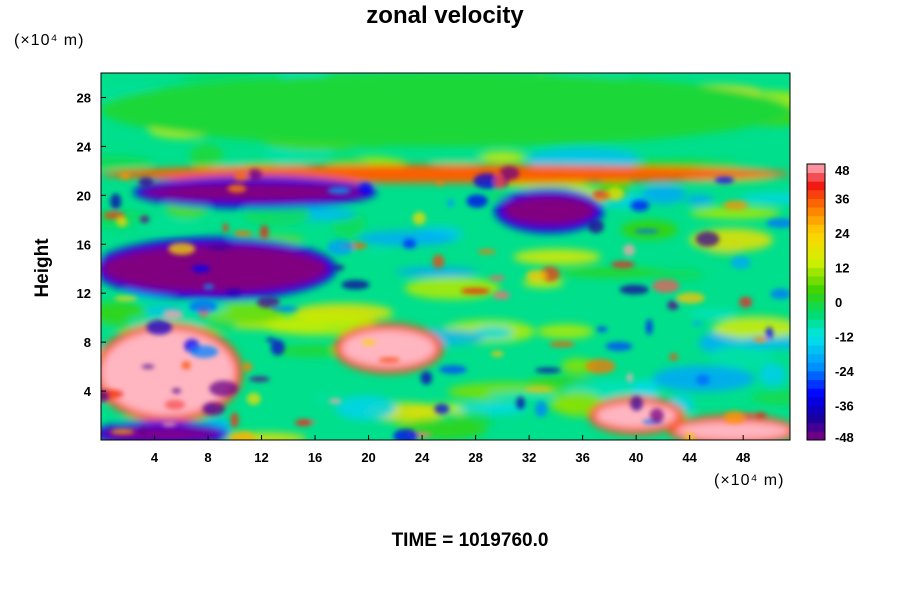  Describe the element at coordinates (636, 457) in the screenshot. I see `x-tick-label: 40` at that location.